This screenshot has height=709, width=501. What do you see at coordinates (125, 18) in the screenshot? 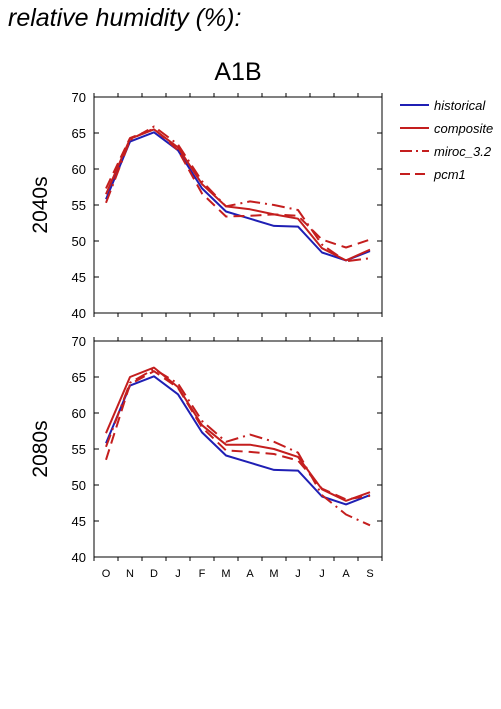
I see `chart-heading: relative humidity (%):` at bounding box center [125, 18].